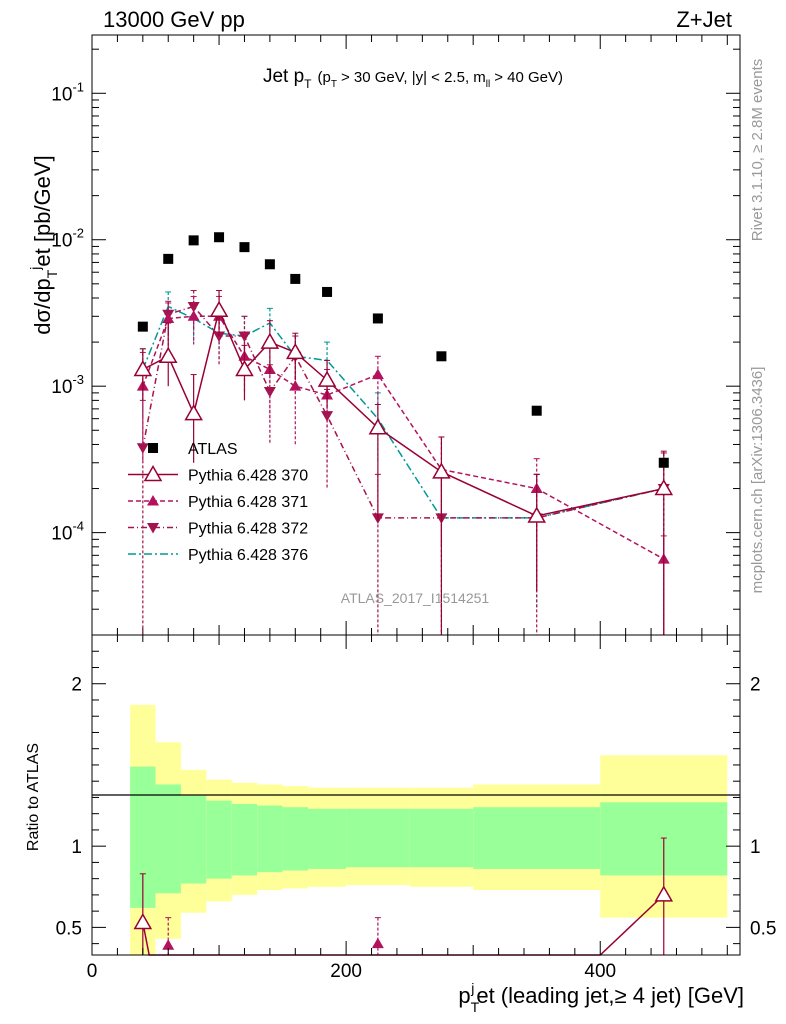 This screenshot has height=1024, width=786. Describe the element at coordinates (67, 239) in the screenshot. I see `y-tick-label: 10⁻²` at that location.